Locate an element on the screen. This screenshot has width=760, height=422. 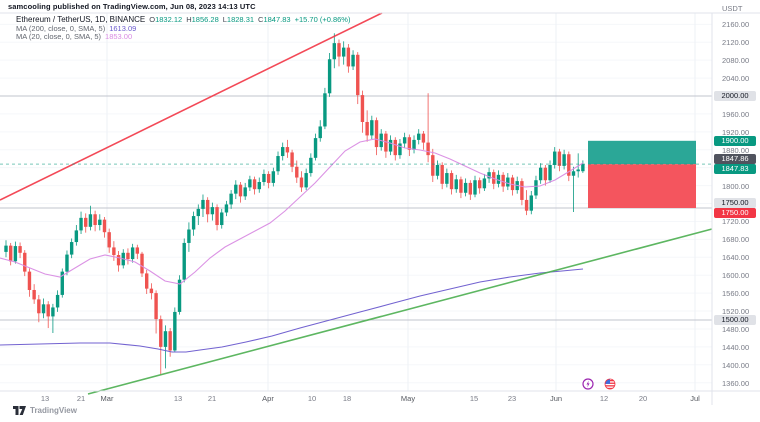
time-tick-label: Apr is located at coordinates (268, 398).